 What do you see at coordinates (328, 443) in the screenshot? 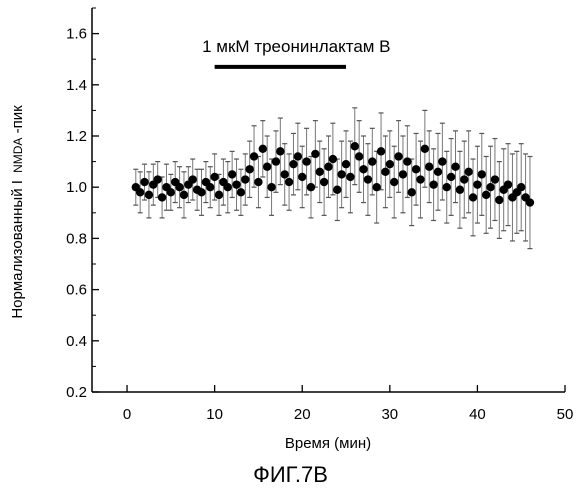
I see `x-axis-title: Время (мин)` at bounding box center [328, 443].